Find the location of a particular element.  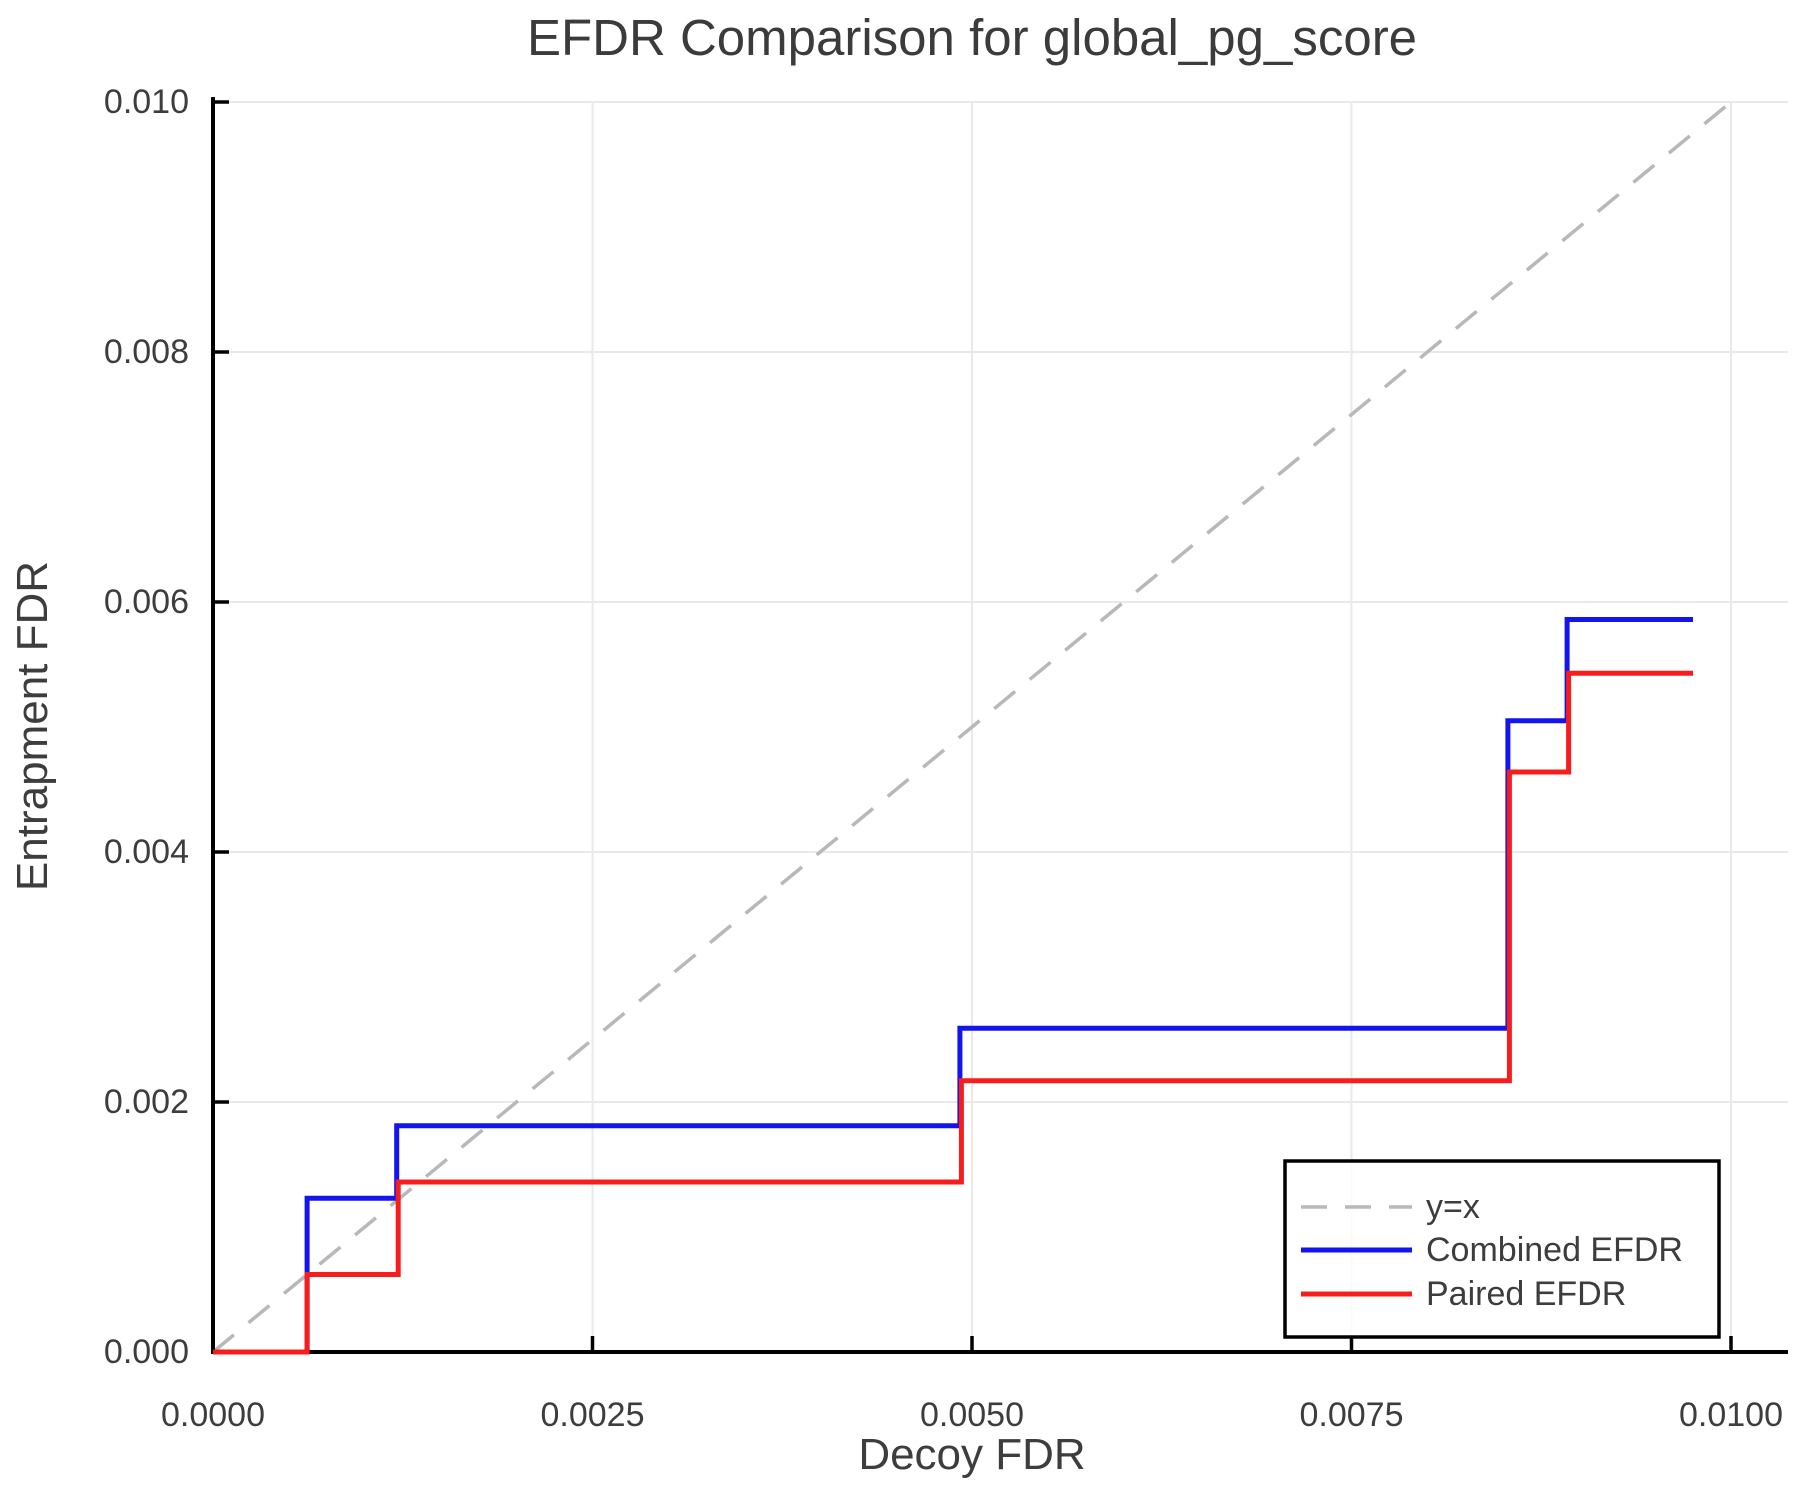

y-axis-label: Entrapment FDR is located at coordinates (32, 726).